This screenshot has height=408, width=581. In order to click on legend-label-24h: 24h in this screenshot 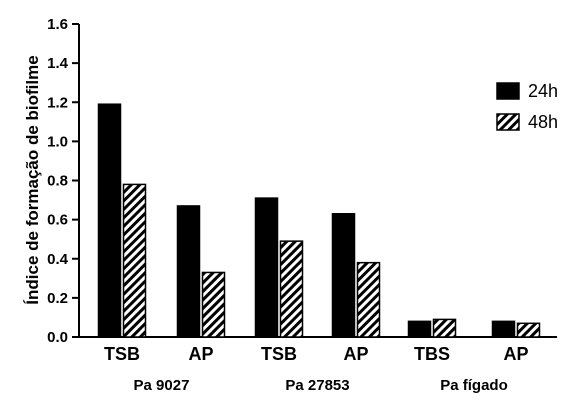, I will do `click(543, 91)`.